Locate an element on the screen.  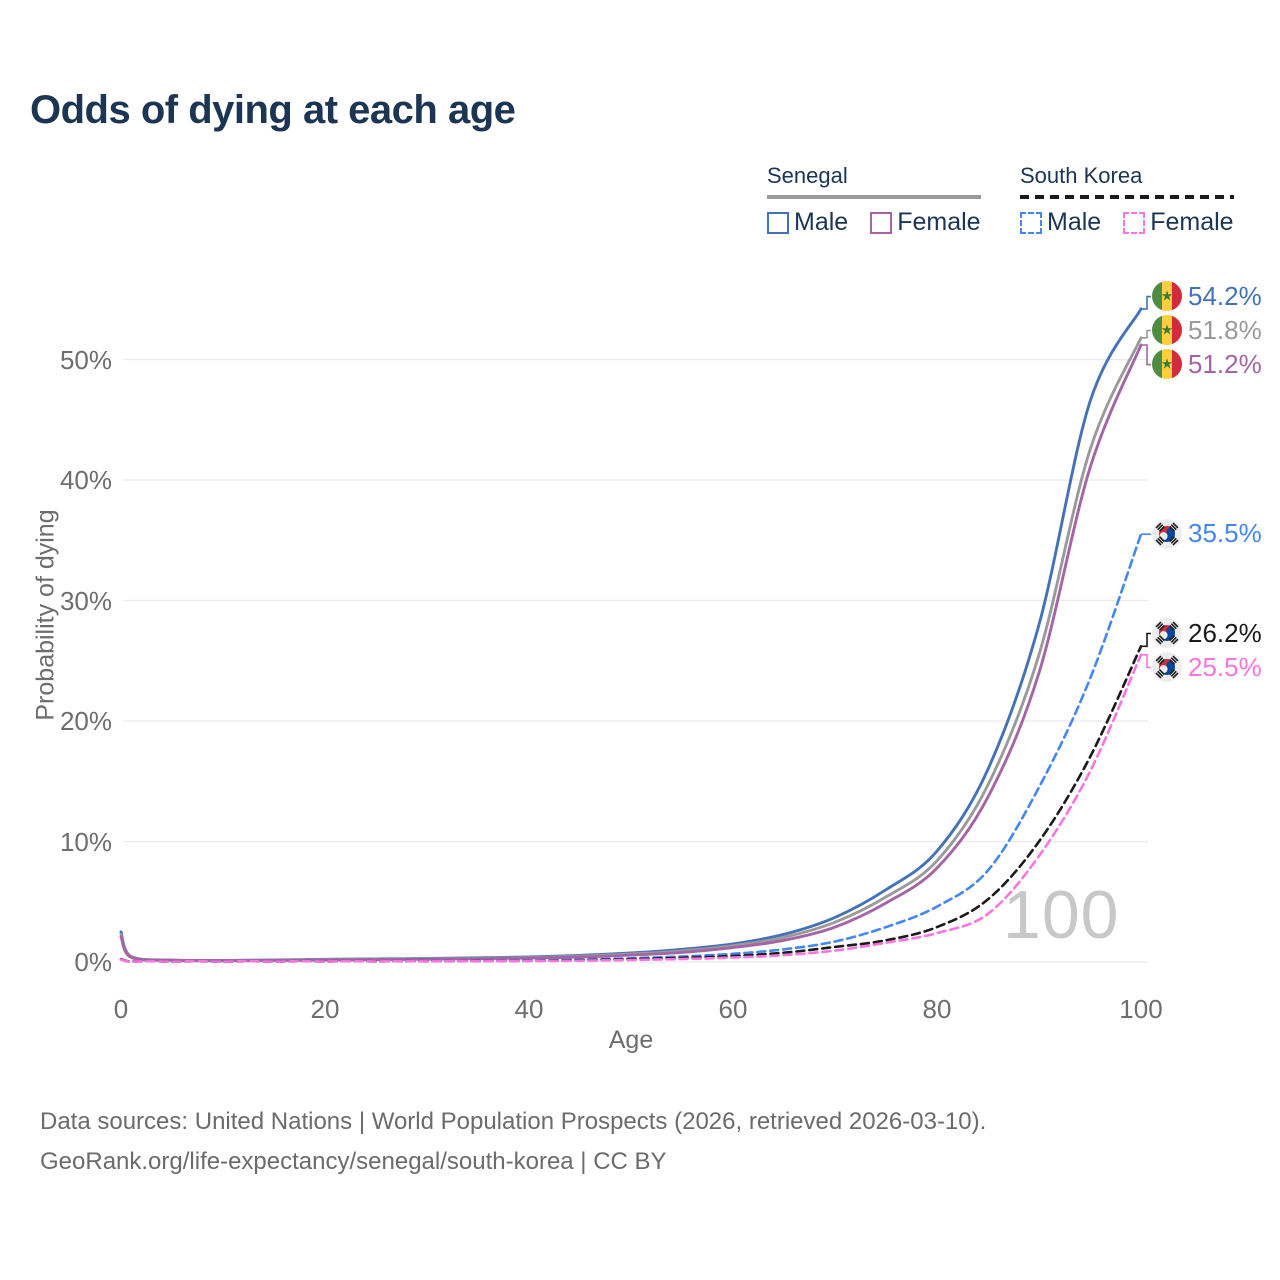
x-axis-title: Age is located at coordinates (631, 1040).